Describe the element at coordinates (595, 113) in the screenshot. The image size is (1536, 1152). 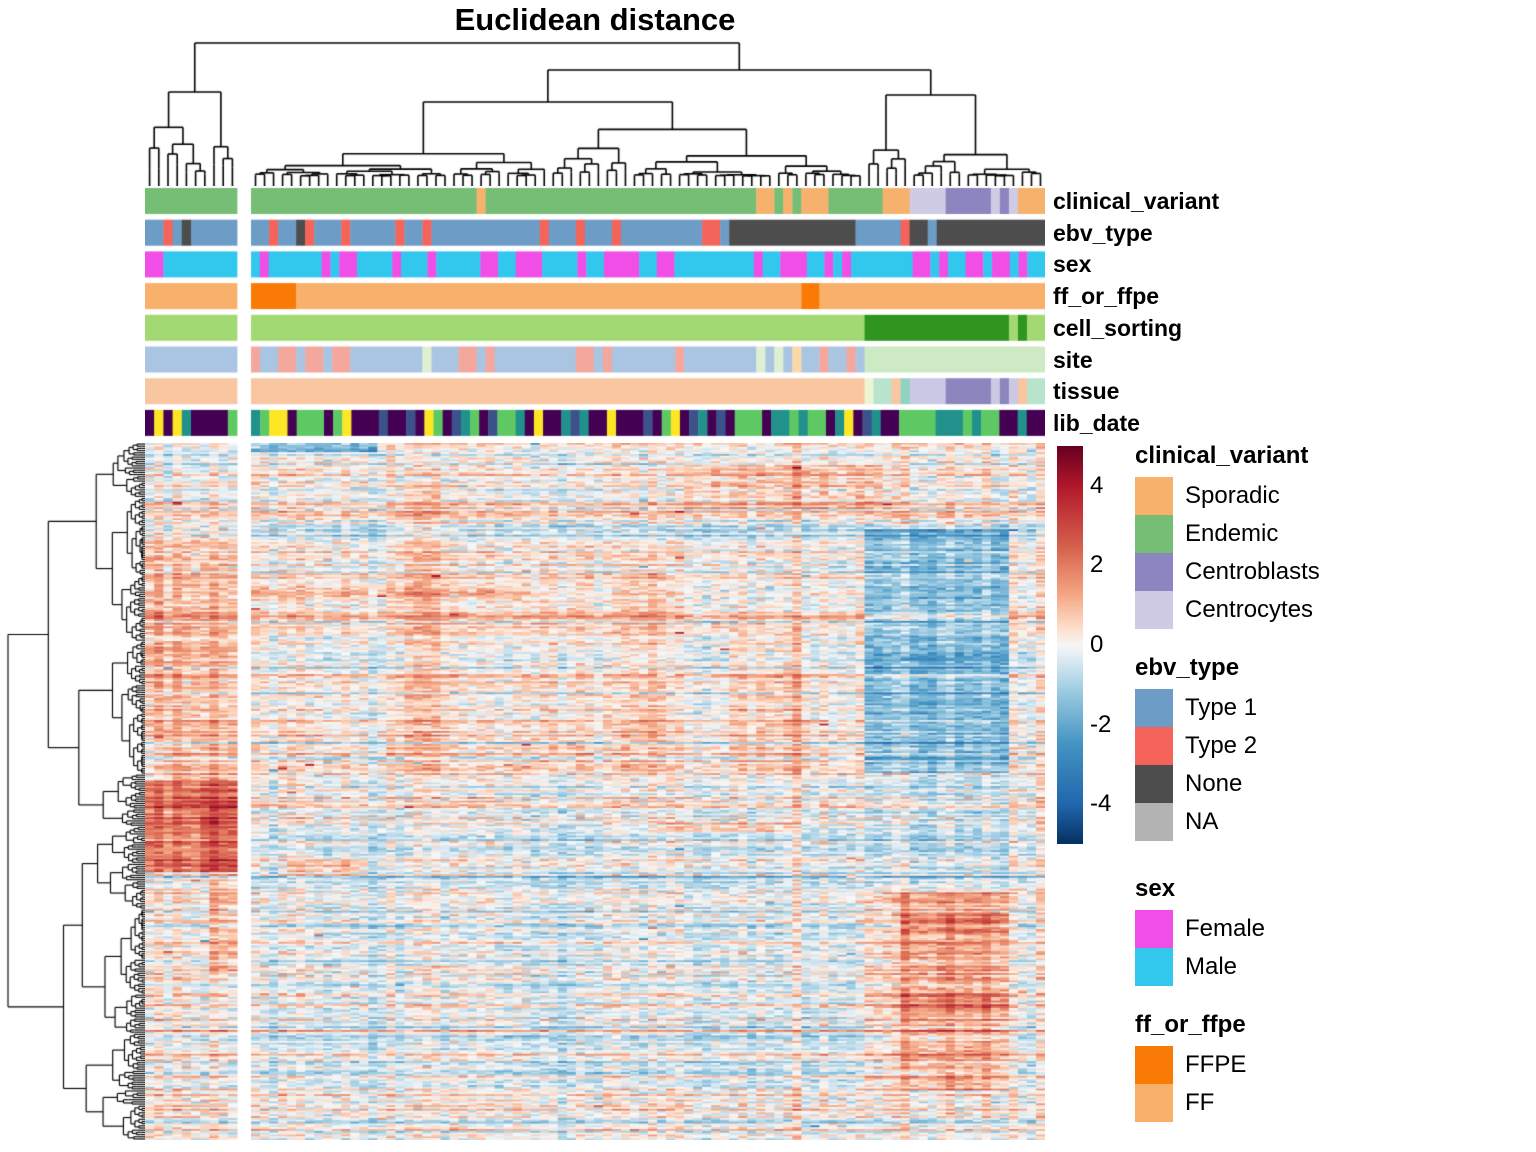
I see `column-dendrogram-canvas` at that location.